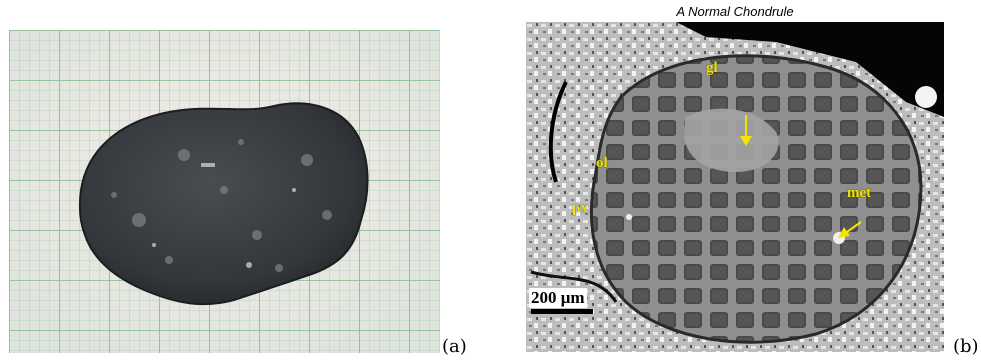 The image size is (981, 360). What do you see at coordinates (562, 311) in the screenshot?
I see `scale-bar` at bounding box center [562, 311].